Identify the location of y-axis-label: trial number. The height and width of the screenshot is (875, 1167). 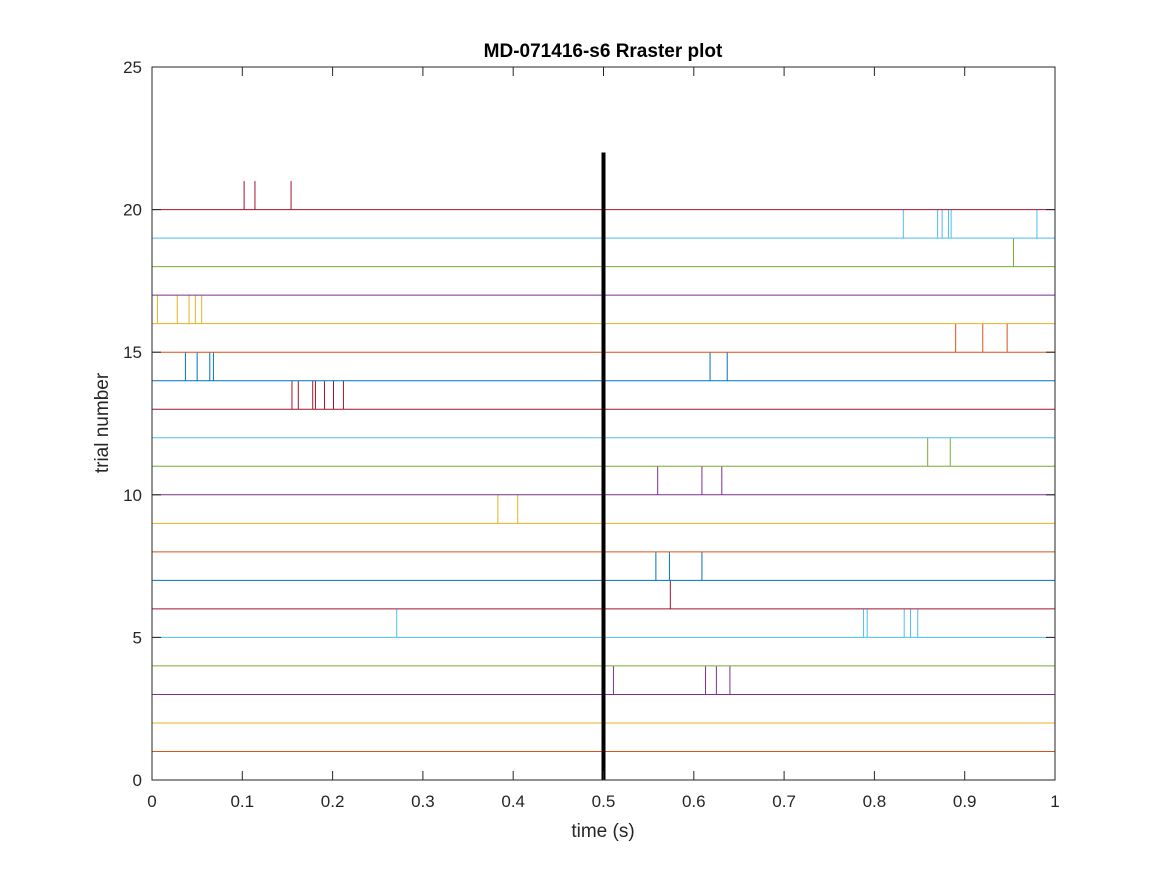
(102, 422).